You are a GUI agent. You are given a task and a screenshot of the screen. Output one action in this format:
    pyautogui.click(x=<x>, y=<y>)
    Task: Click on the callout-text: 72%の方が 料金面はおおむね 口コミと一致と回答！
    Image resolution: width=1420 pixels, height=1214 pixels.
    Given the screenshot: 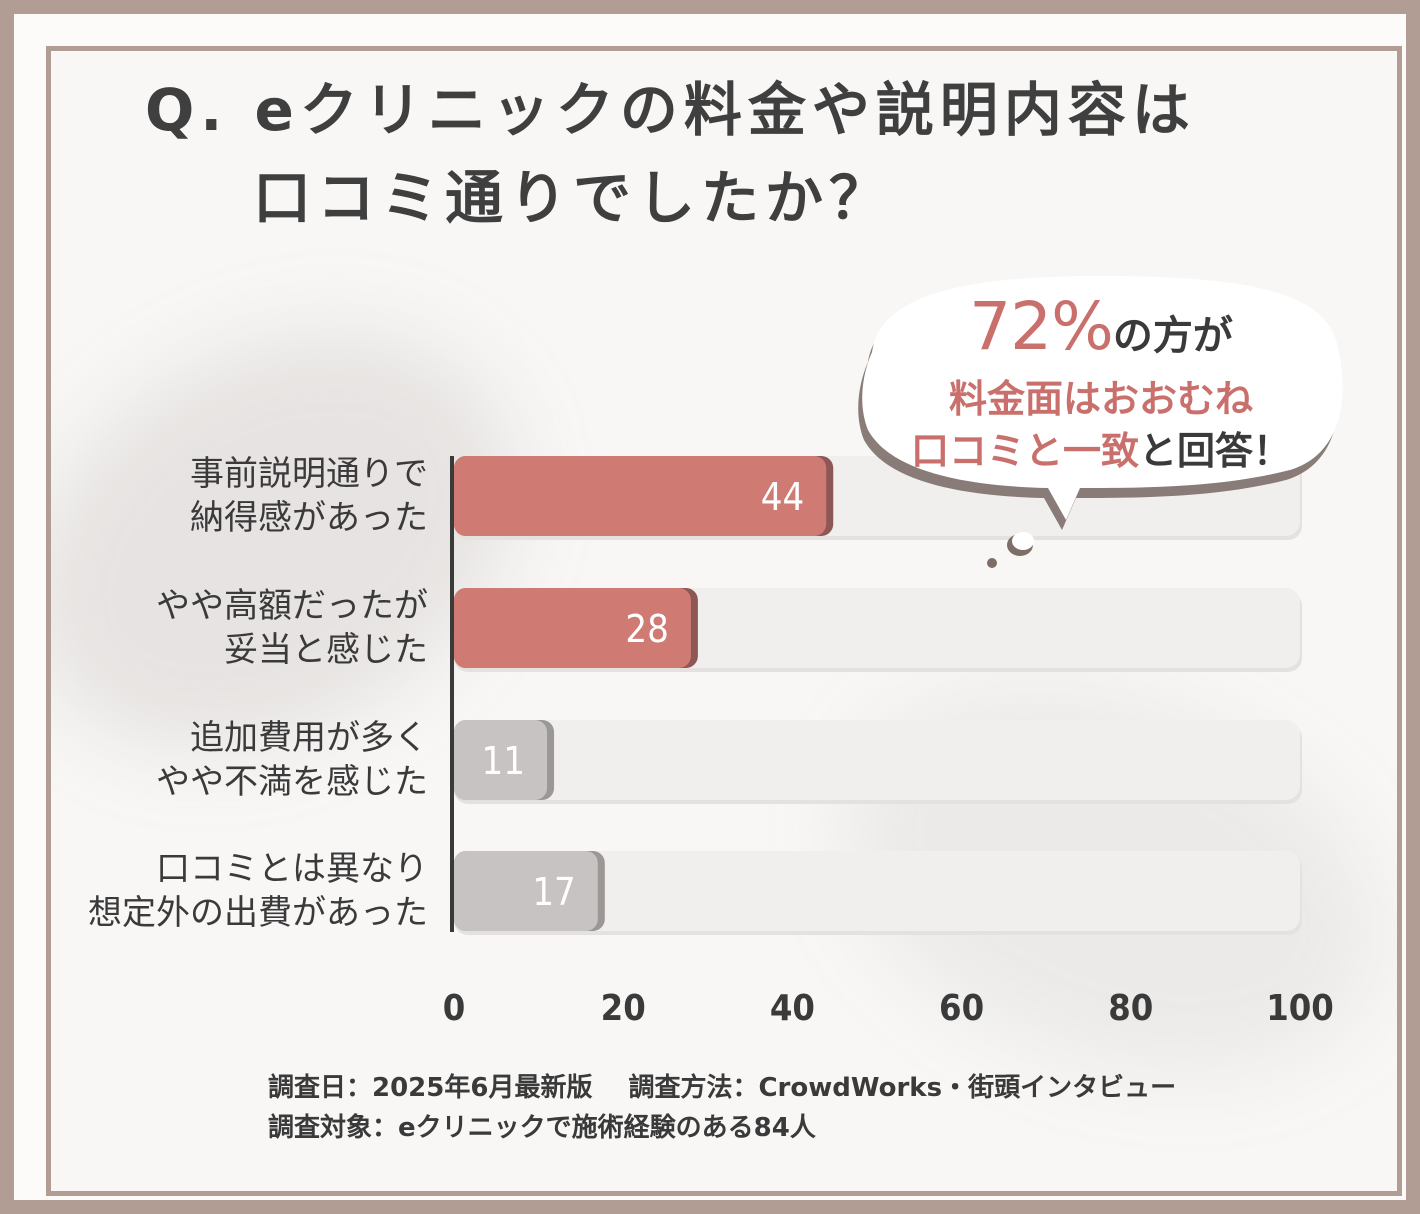 What is the action you would take?
    pyautogui.click(x=1101, y=383)
    